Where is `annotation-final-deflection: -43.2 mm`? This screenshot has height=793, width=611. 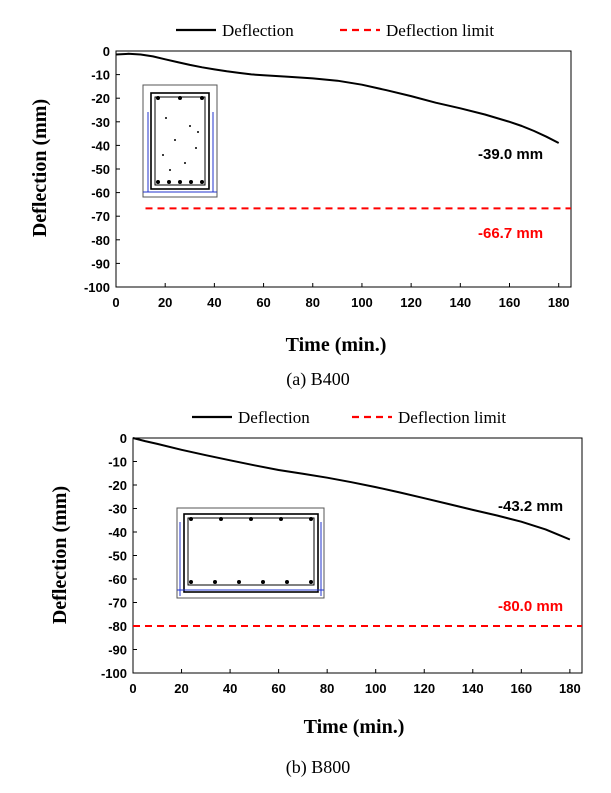 annotation-final-deflection: -43.2 mm is located at coordinates (530, 506).